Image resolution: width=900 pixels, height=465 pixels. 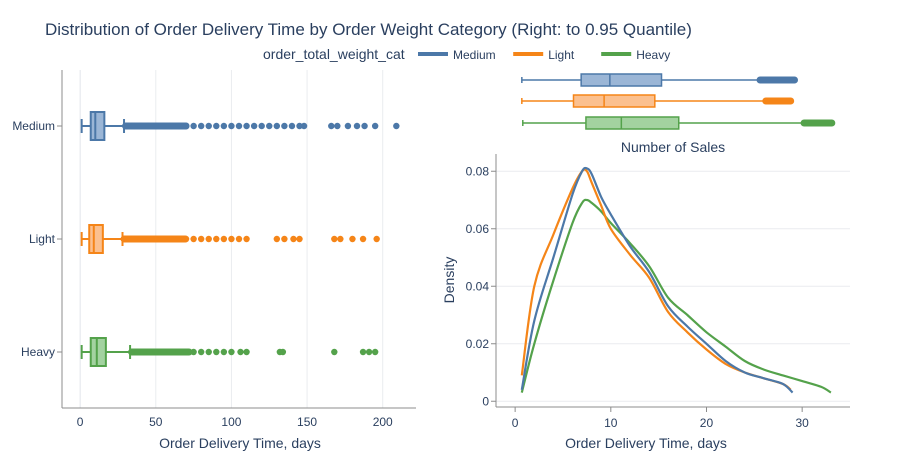 What do you see at coordinates (98, 352) in the screenshot?
I see `box-heavy` at bounding box center [98, 352].